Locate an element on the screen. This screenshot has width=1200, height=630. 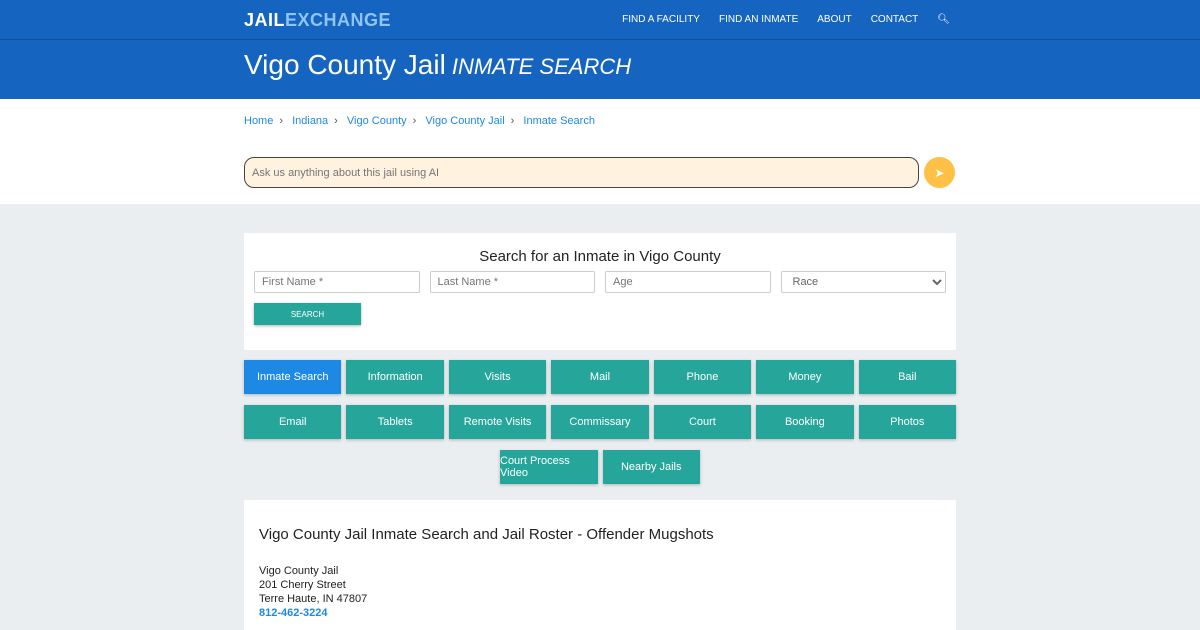
jail-phone-link: 812-462-3224 is located at coordinates (293, 613).